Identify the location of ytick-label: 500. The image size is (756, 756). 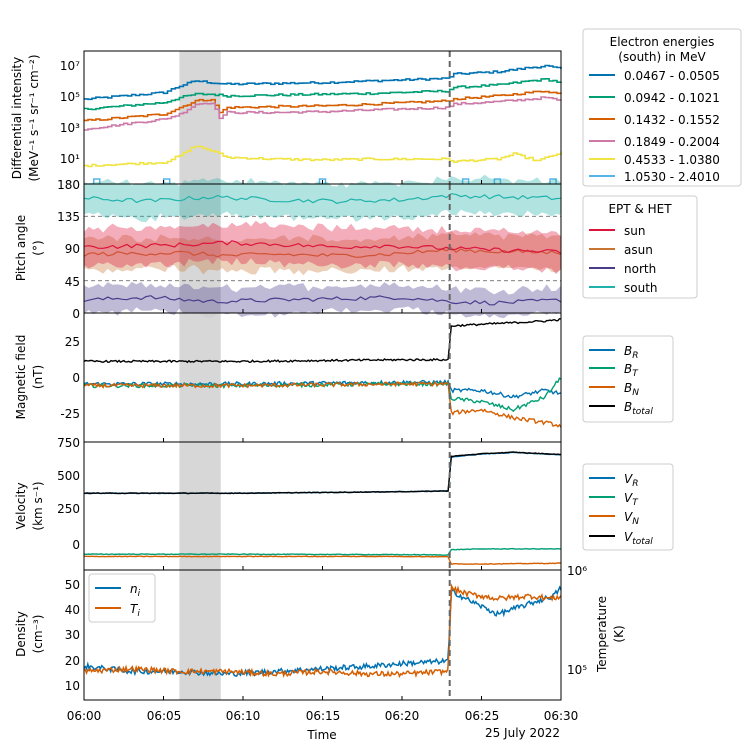
(68, 476).